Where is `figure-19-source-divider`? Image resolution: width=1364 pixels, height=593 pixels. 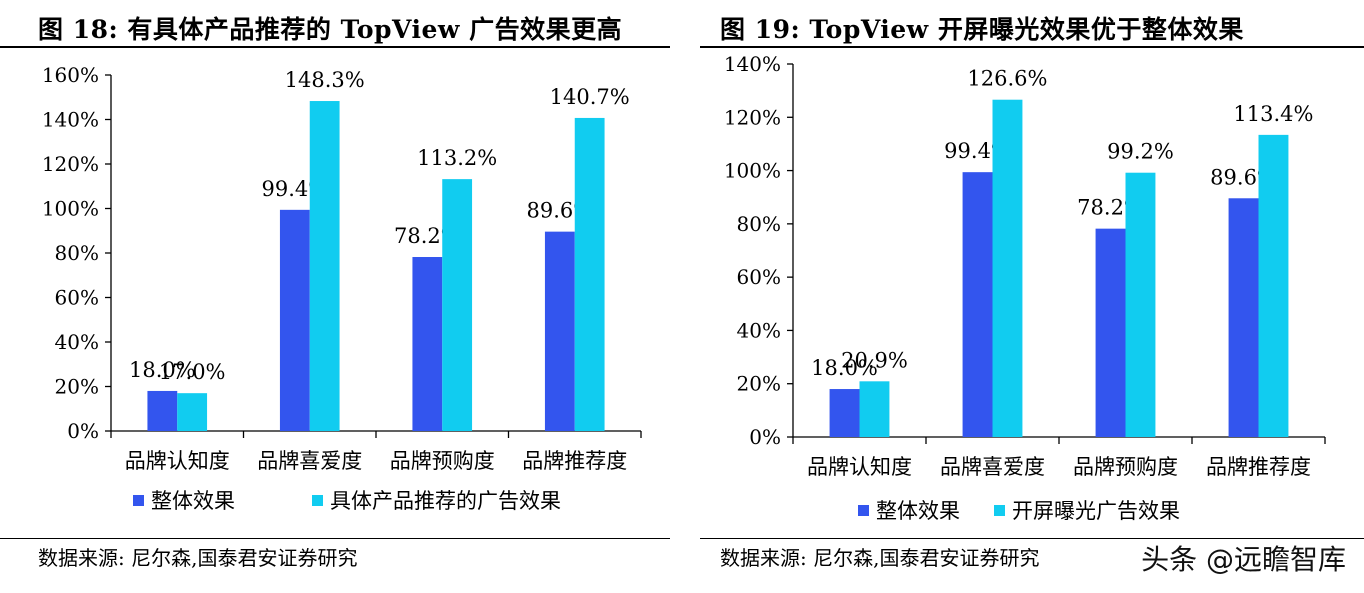 figure-19-source-divider is located at coordinates (1032, 538).